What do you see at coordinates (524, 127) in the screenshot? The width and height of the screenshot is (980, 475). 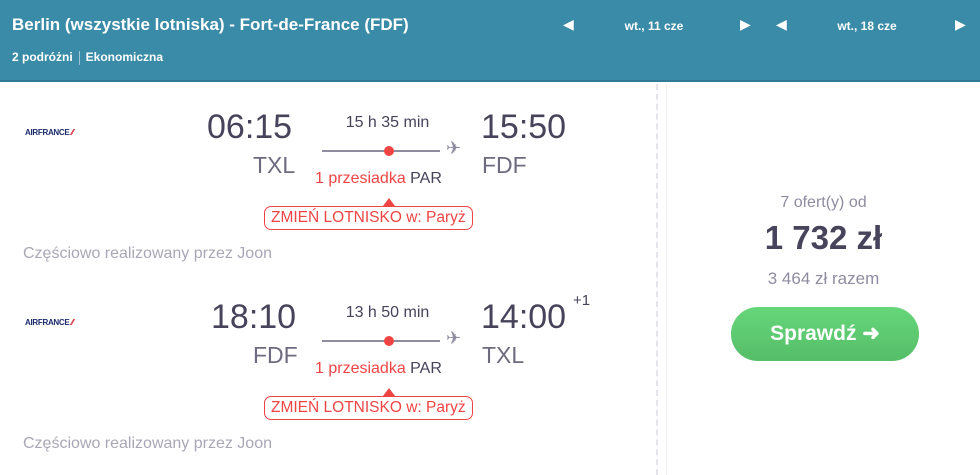 I see `arrival-time: 15:50` at bounding box center [524, 127].